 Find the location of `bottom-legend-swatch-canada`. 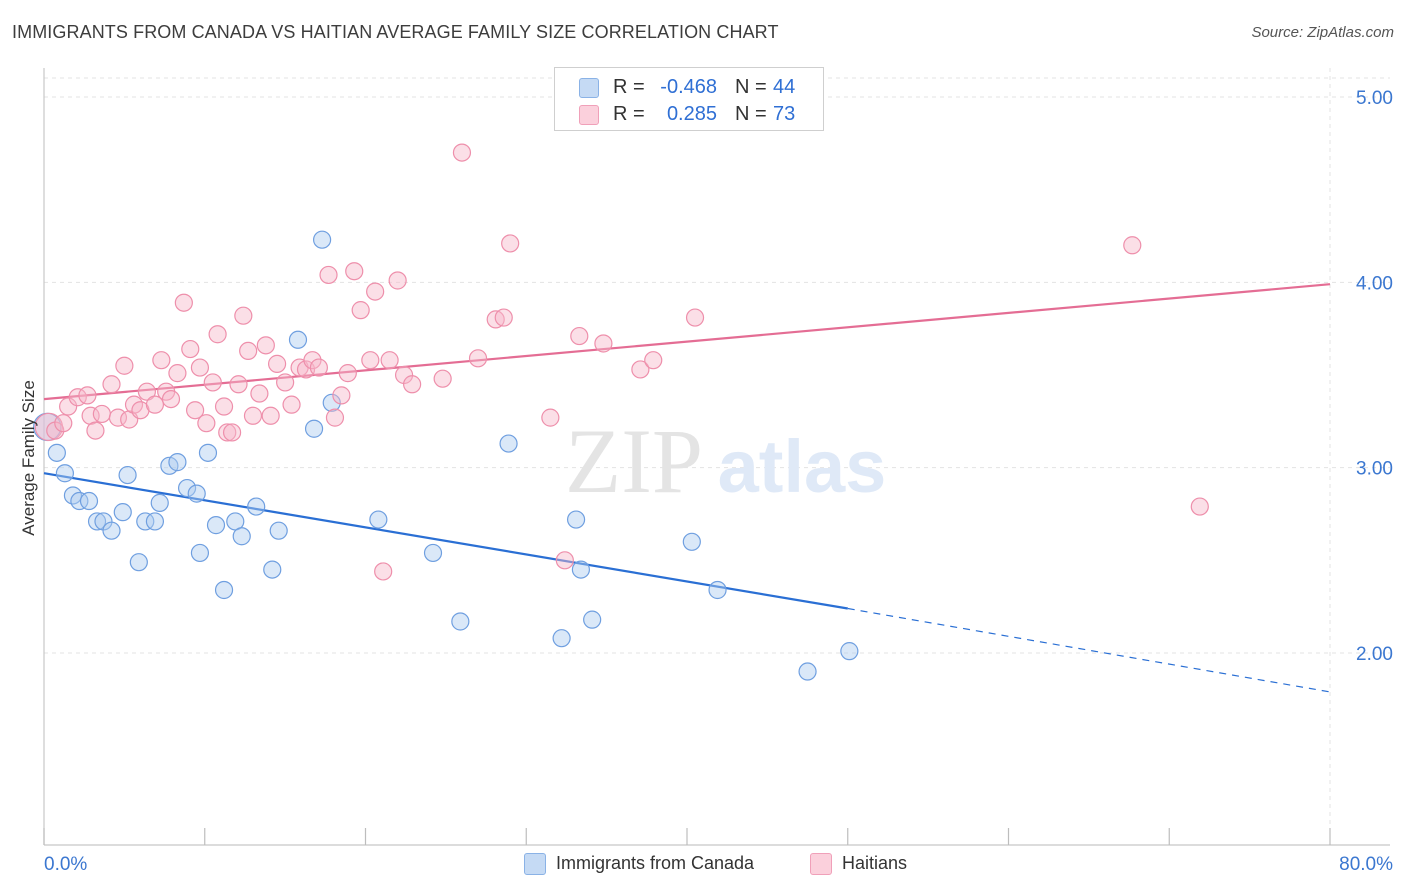

bottom-legend-swatch-canada is located at coordinates (535, 864).